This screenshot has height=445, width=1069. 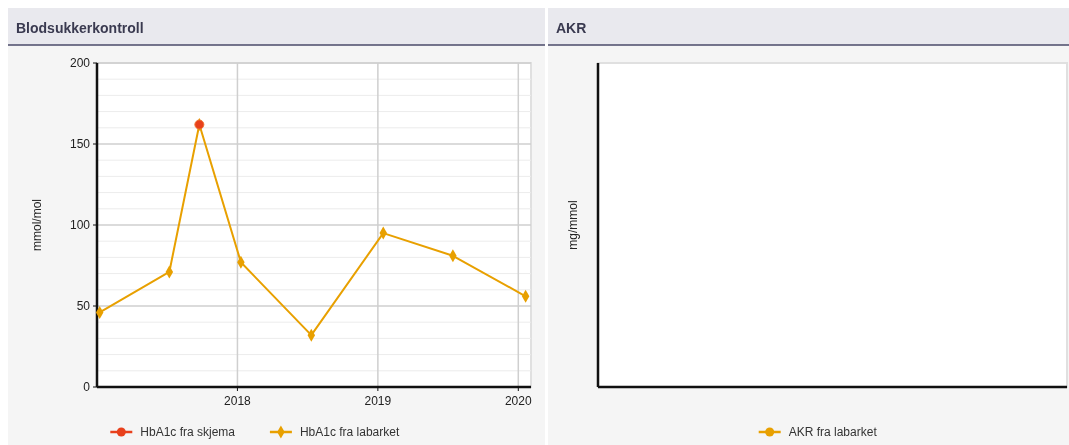 What do you see at coordinates (80, 144) in the screenshot?
I see `y-tick-label: 150` at bounding box center [80, 144].